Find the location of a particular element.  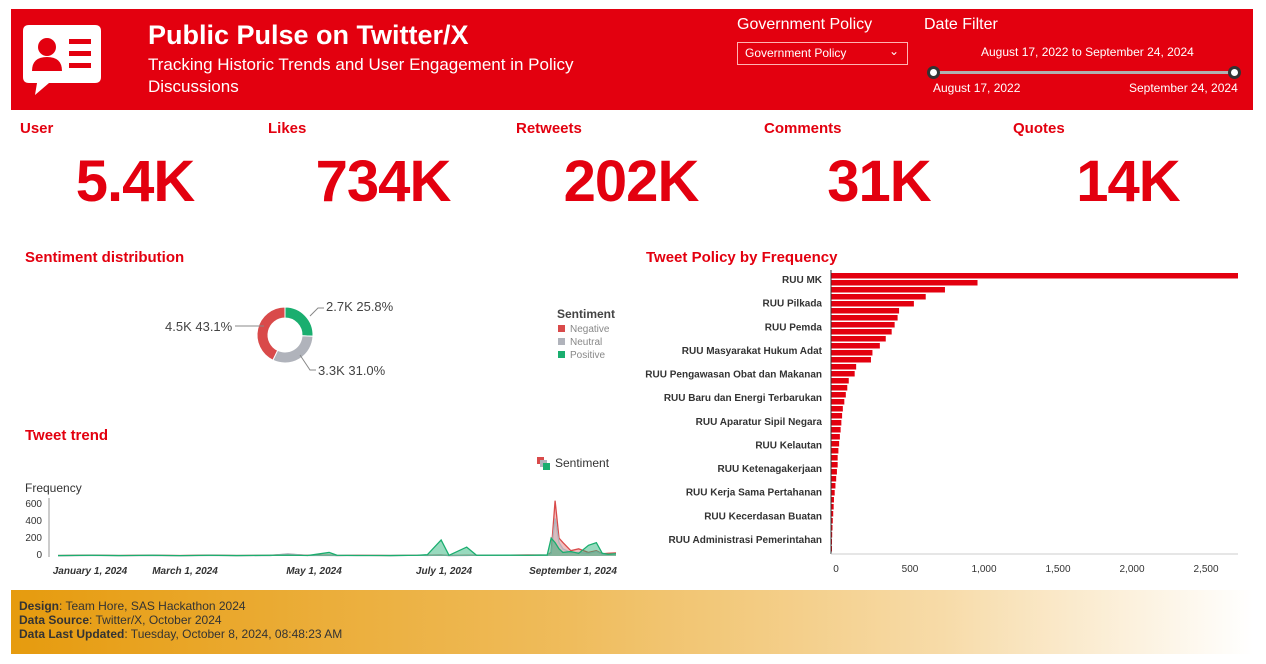

policy-label: RUU MK is located at coordinates (802, 280).